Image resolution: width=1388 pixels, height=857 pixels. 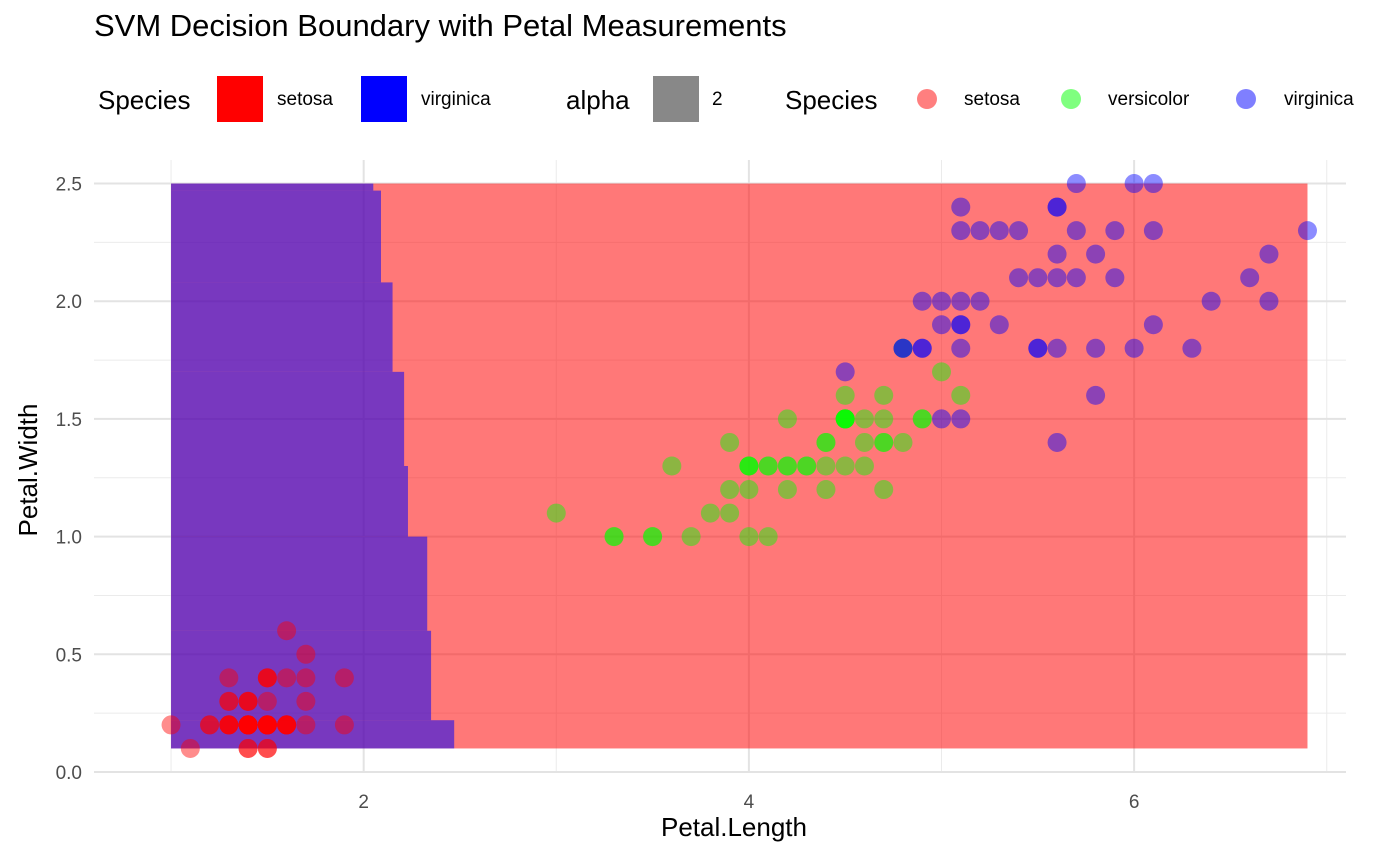 What do you see at coordinates (69, 655) in the screenshot?
I see `y-tick-label: 0.5` at bounding box center [69, 655].